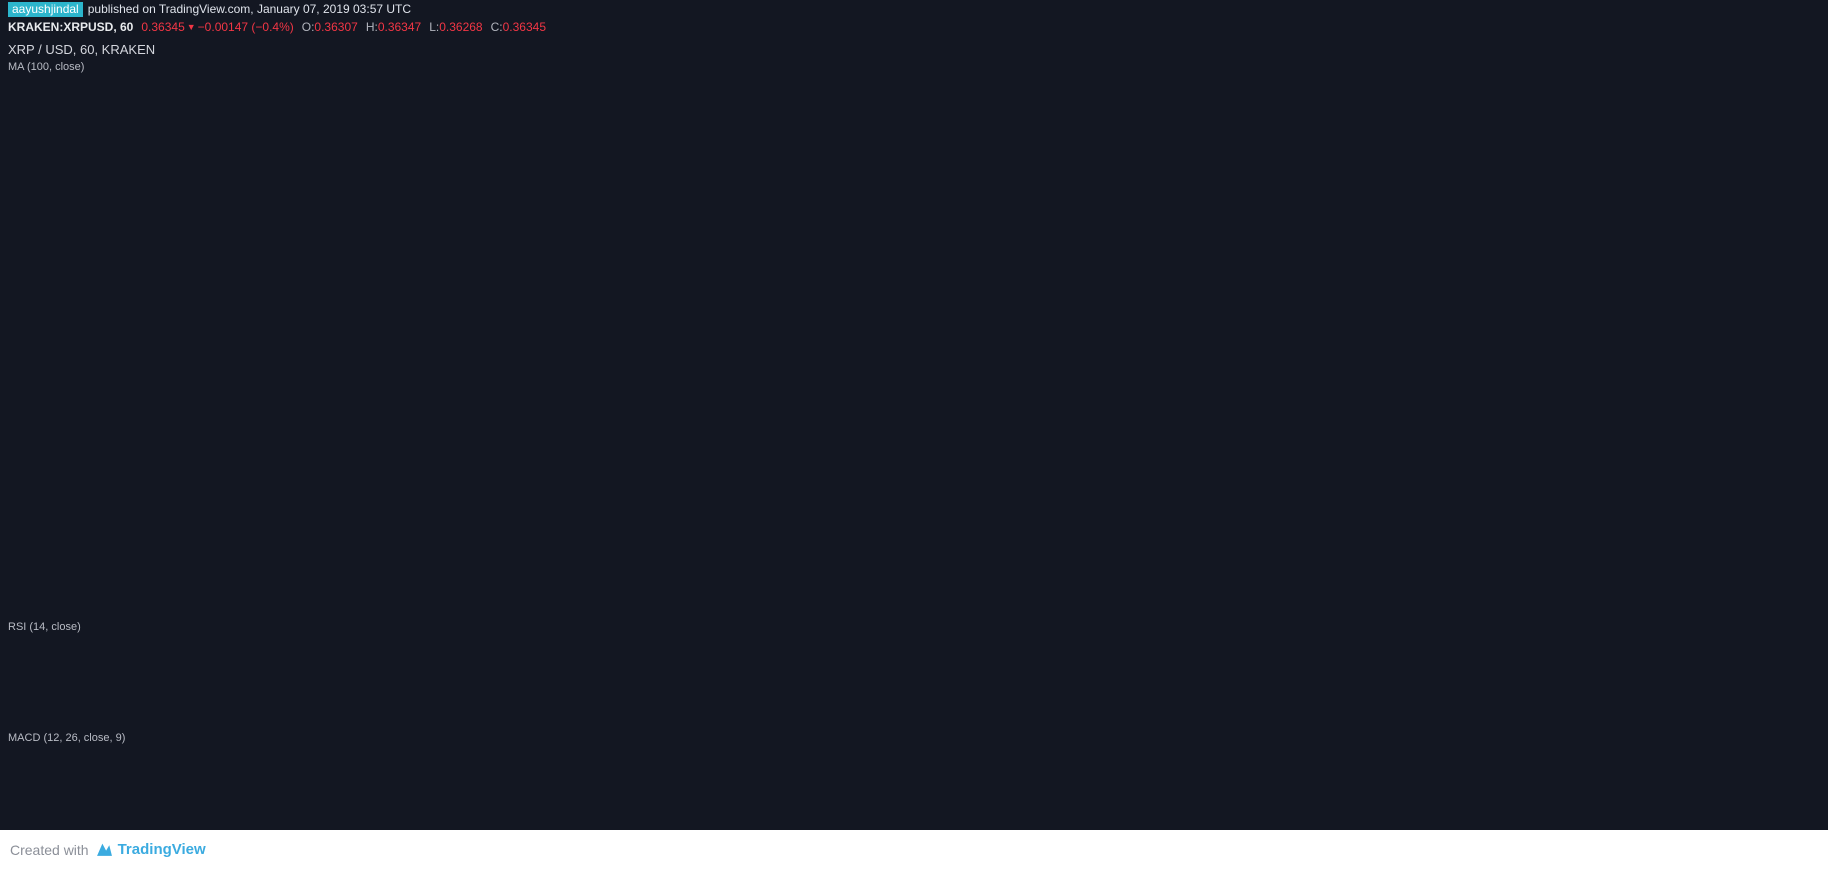 This screenshot has width=1828, height=869. What do you see at coordinates (191, 27) in the screenshot?
I see `down-triangle-icon: ▼` at bounding box center [191, 27].